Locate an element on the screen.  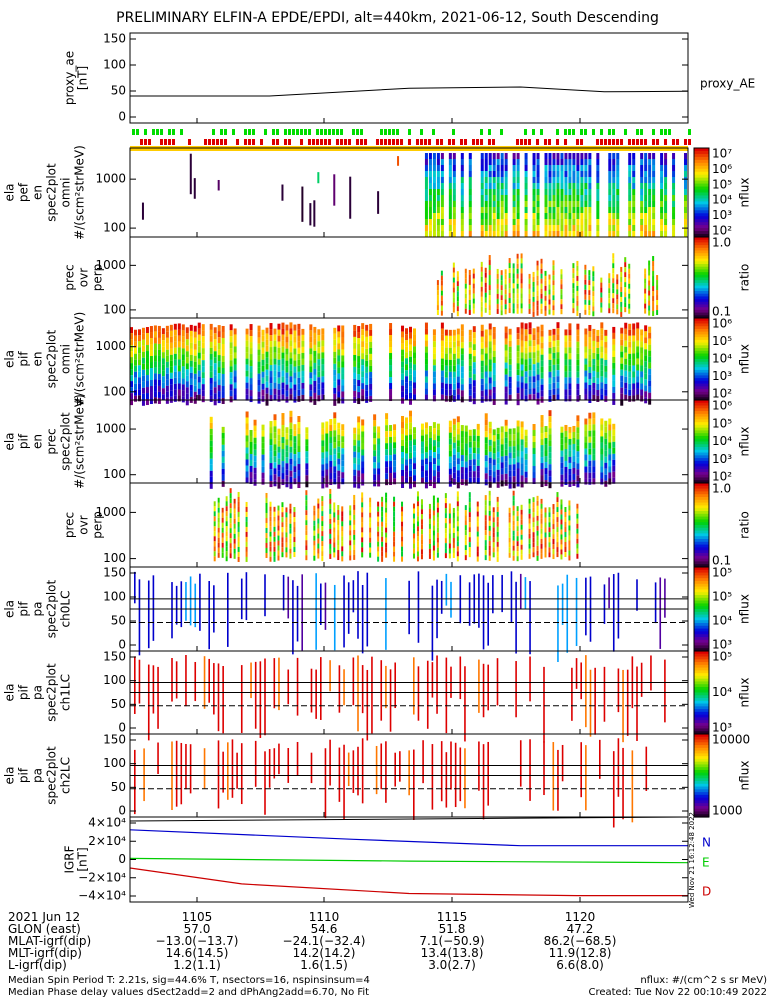
colorbar-unit: nflux is located at coordinates (745, 693).